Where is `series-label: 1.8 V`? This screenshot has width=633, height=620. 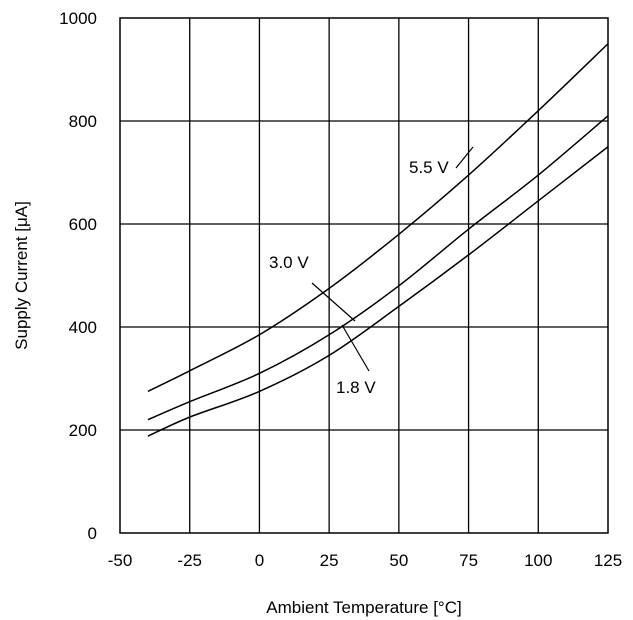
series-label: 1.8 V is located at coordinates (356, 387).